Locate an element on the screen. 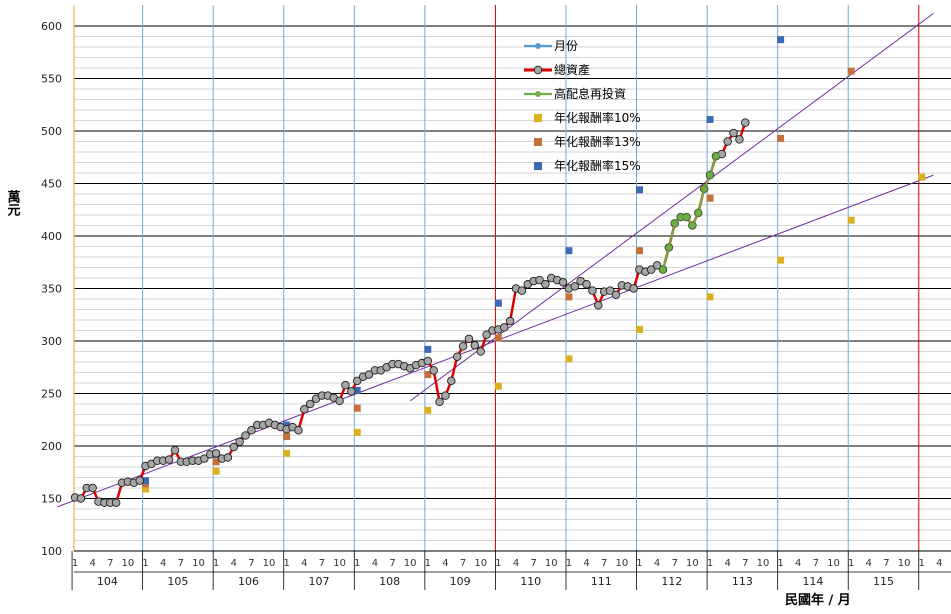 The height and width of the screenshot is (614, 951). year-tick-label: 109 is located at coordinates (460, 581).